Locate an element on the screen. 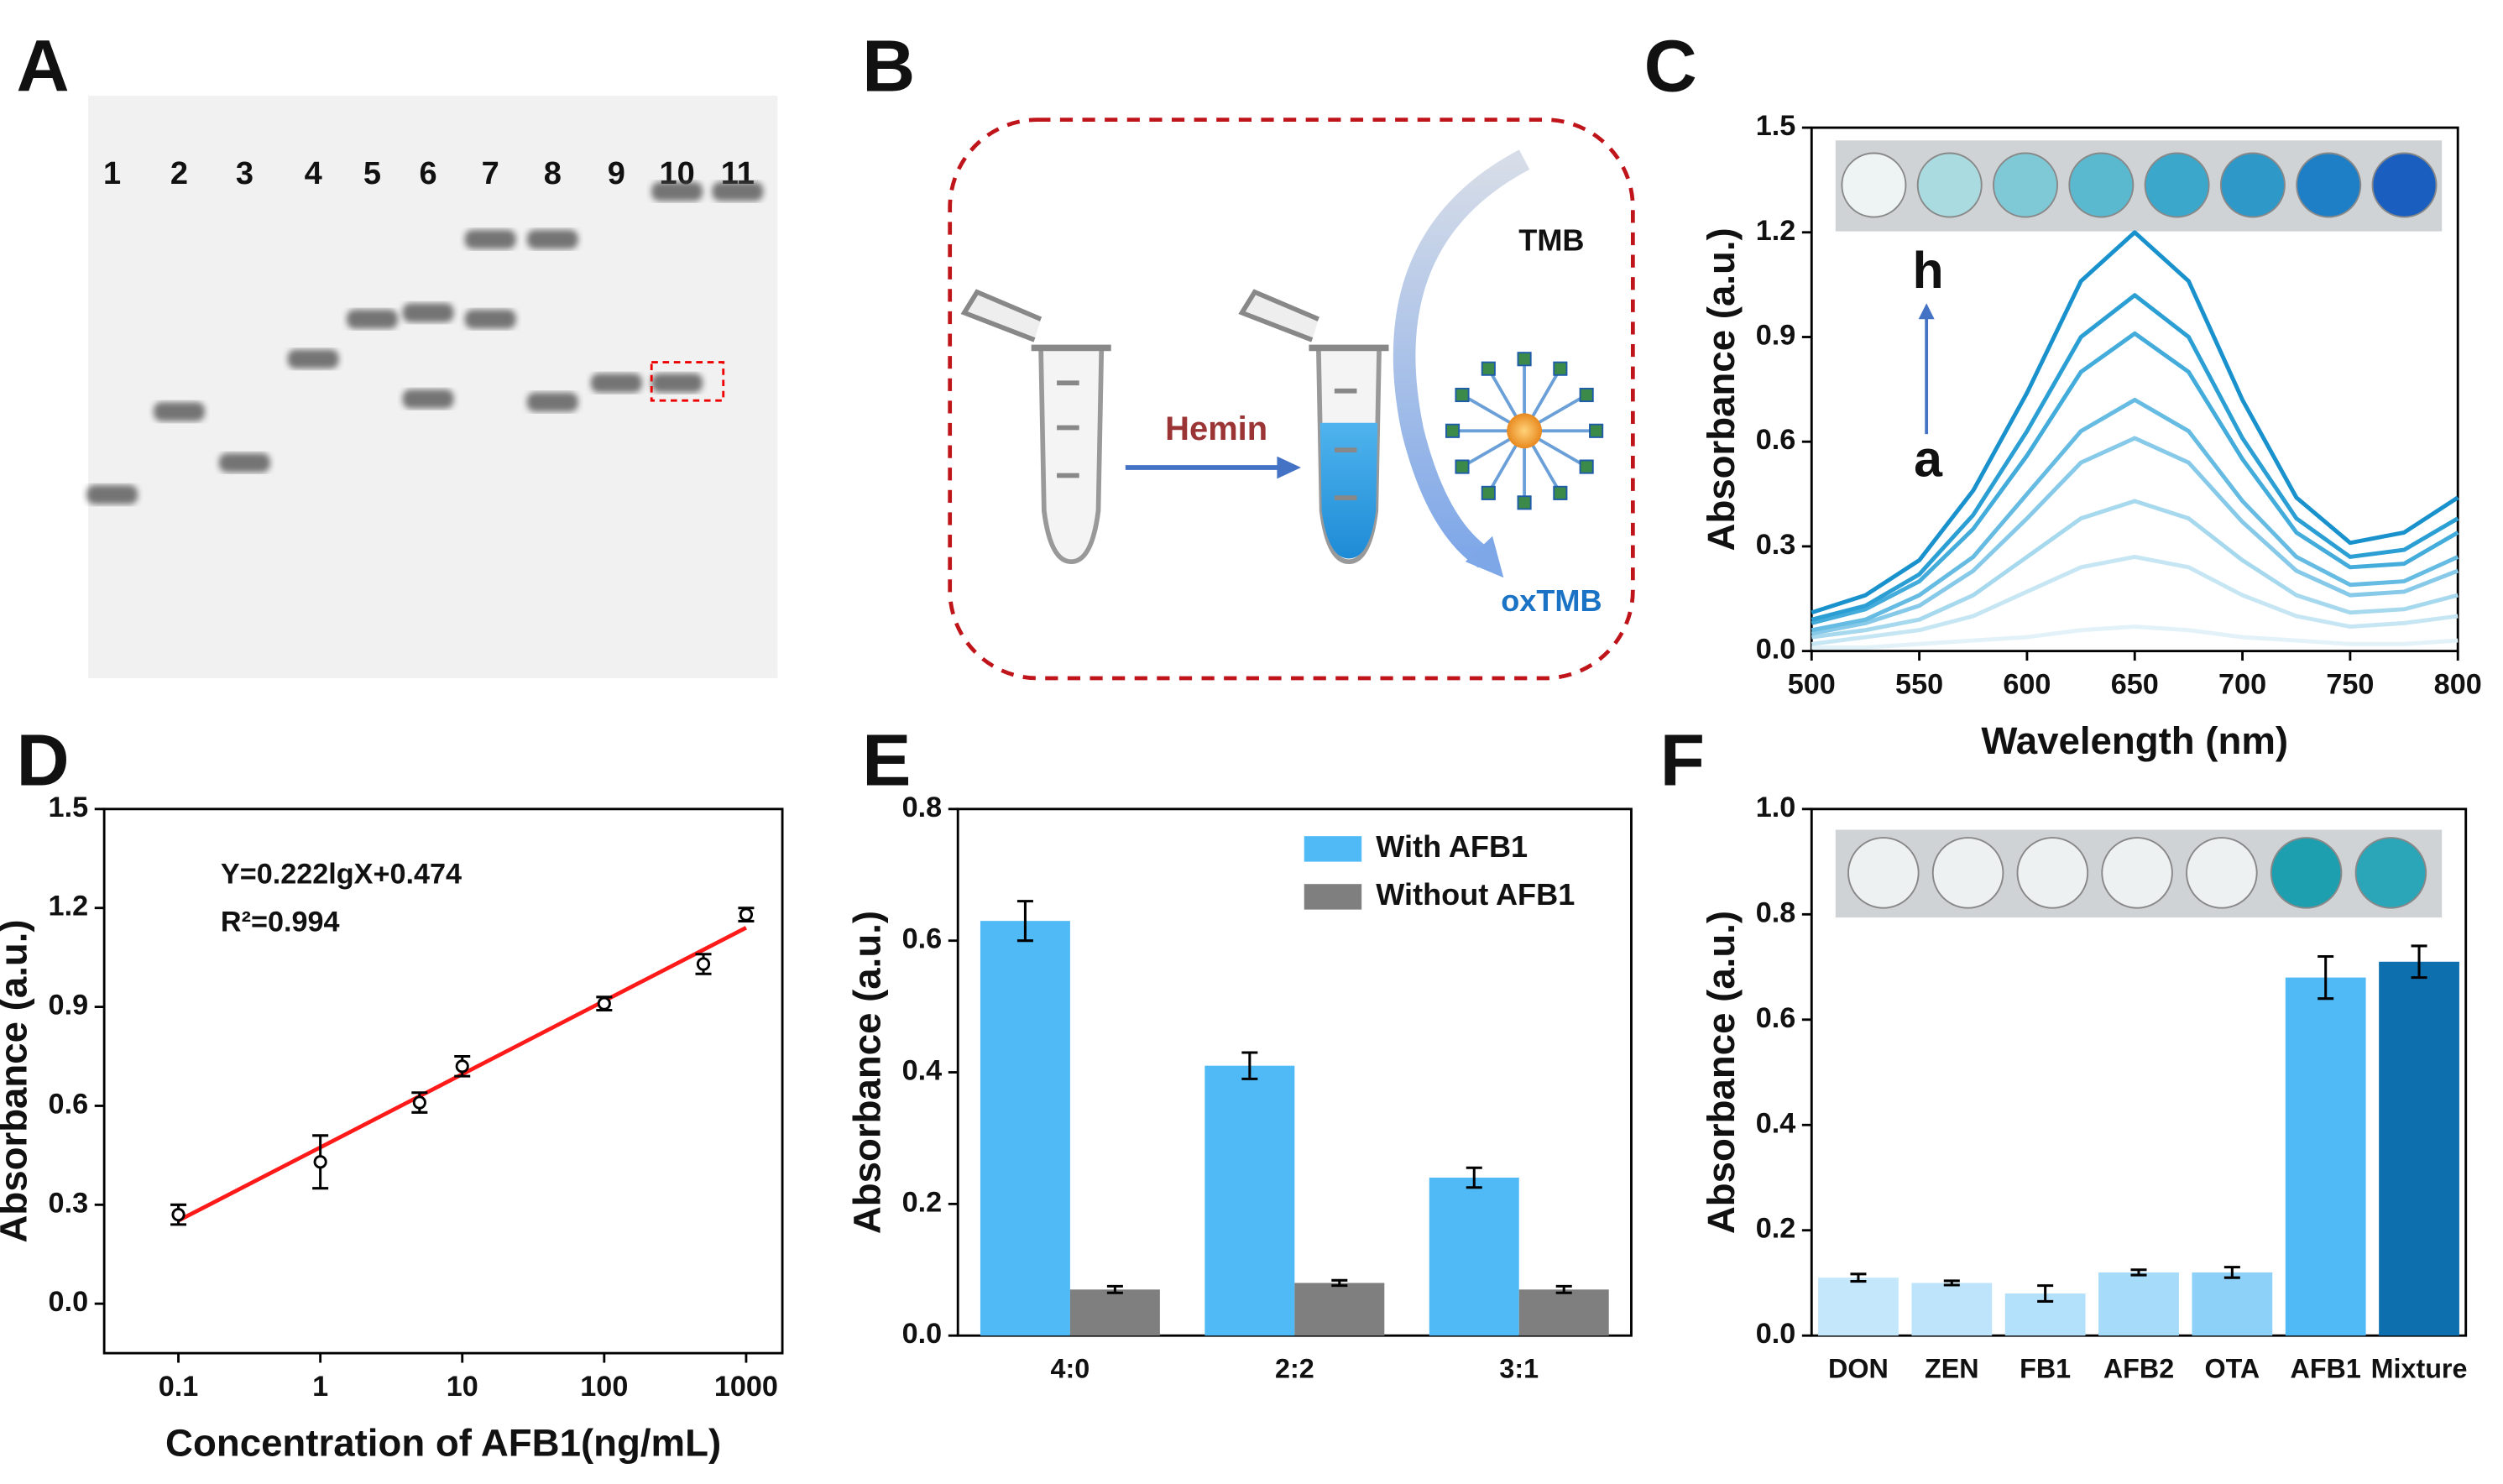  panel-label: E is located at coordinates (886, 760).